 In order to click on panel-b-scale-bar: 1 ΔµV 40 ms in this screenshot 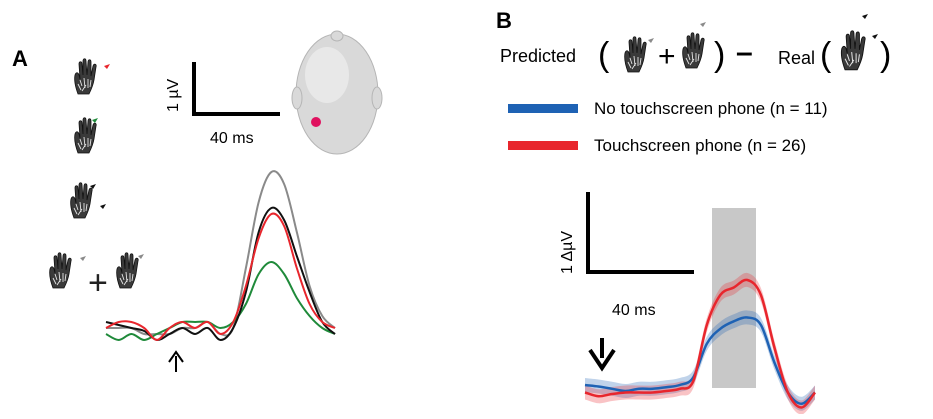, I will do `click(626, 255)`.